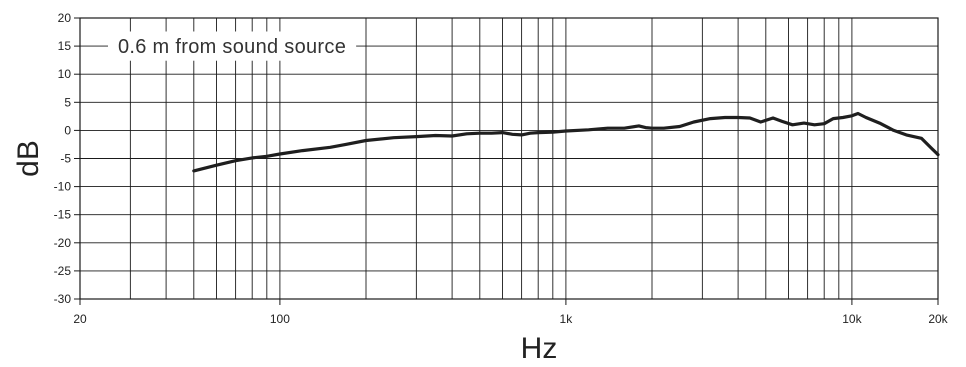  I want to click on y-tick-label: -25, so click(63, 271).